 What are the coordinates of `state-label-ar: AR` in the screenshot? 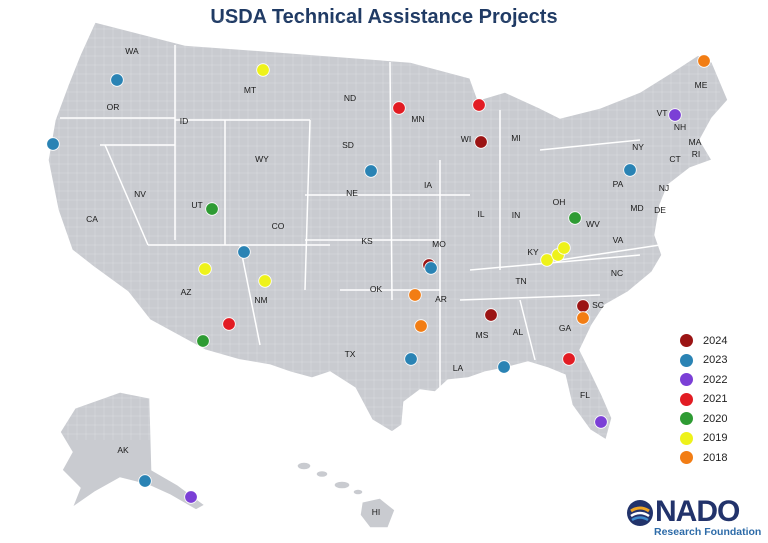 It's located at (441, 299).